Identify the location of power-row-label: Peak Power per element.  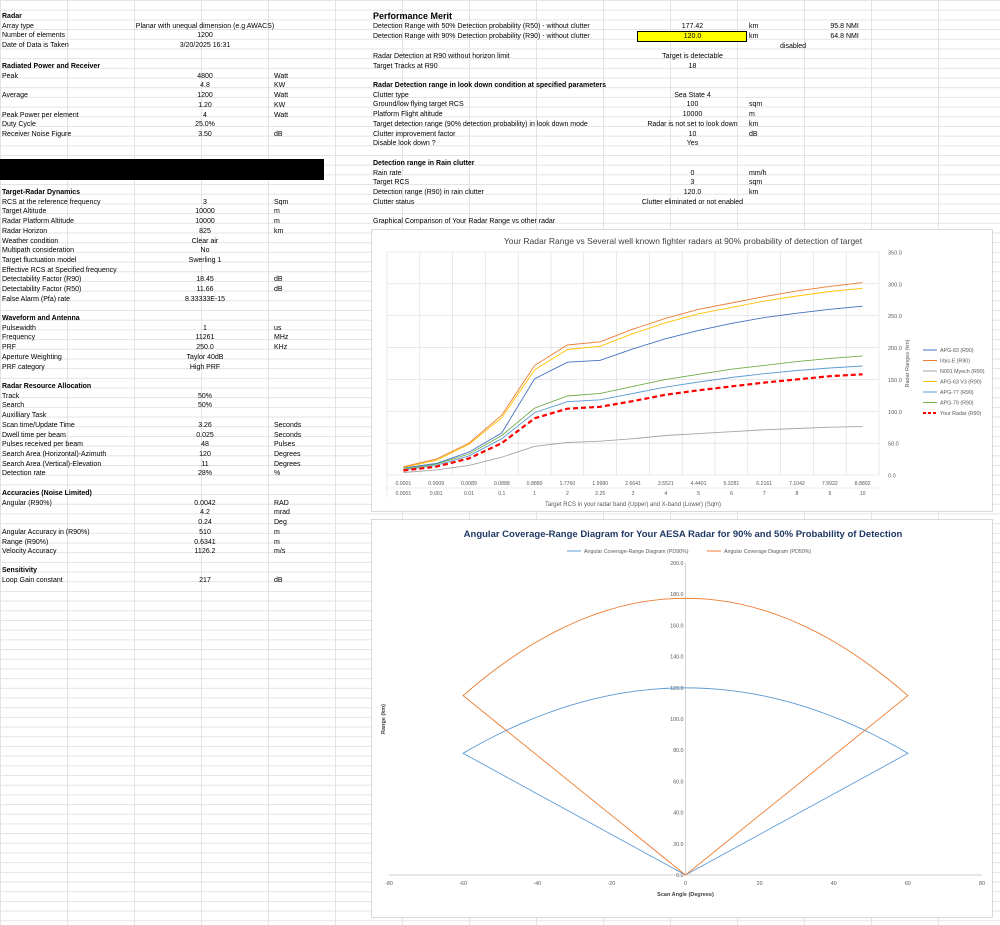
(40, 115).